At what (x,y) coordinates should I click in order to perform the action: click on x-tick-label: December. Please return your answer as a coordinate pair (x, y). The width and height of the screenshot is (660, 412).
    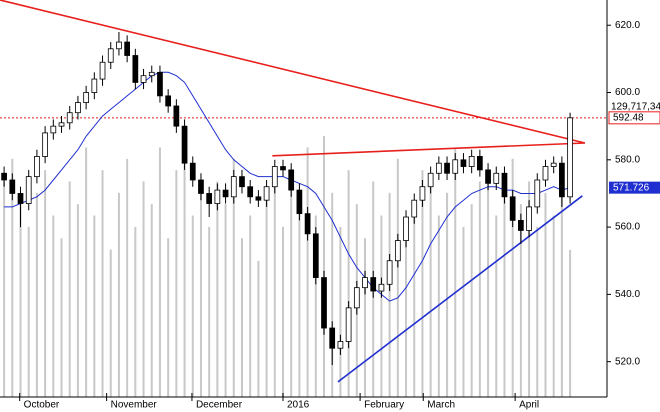
    Looking at the image, I should click on (219, 405).